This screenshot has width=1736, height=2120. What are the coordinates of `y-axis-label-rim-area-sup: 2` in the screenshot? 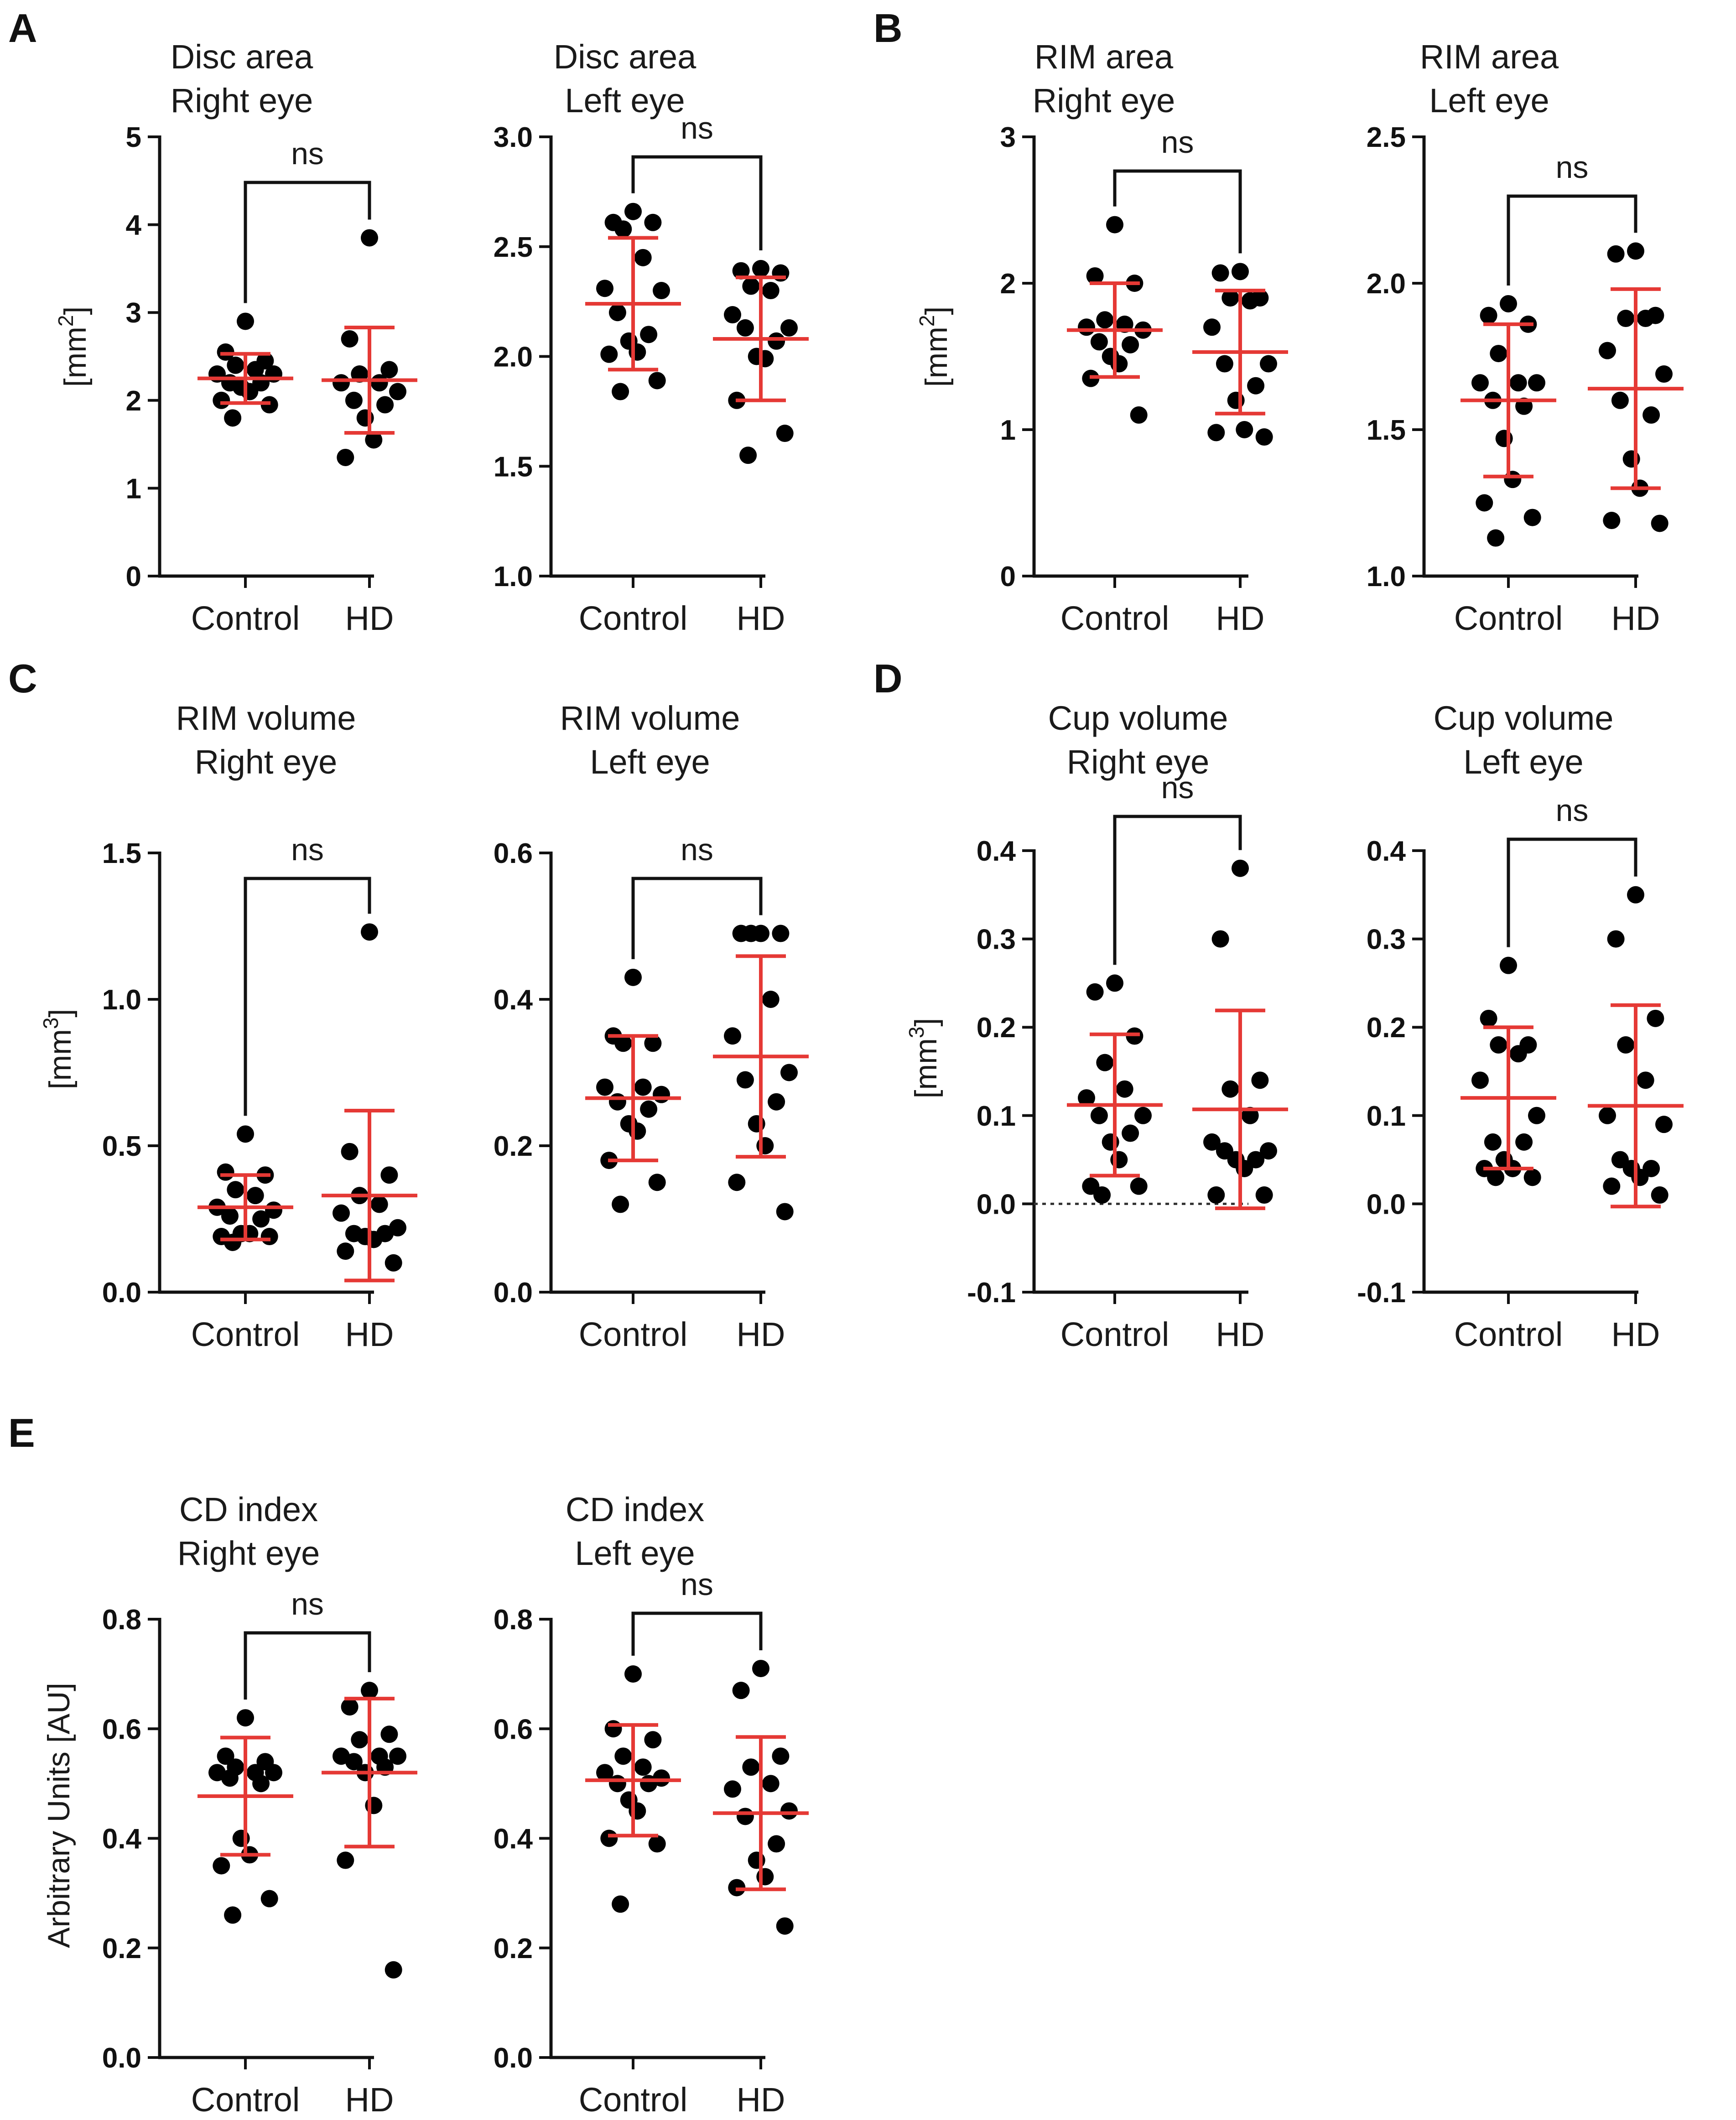 It's located at (927, 321).